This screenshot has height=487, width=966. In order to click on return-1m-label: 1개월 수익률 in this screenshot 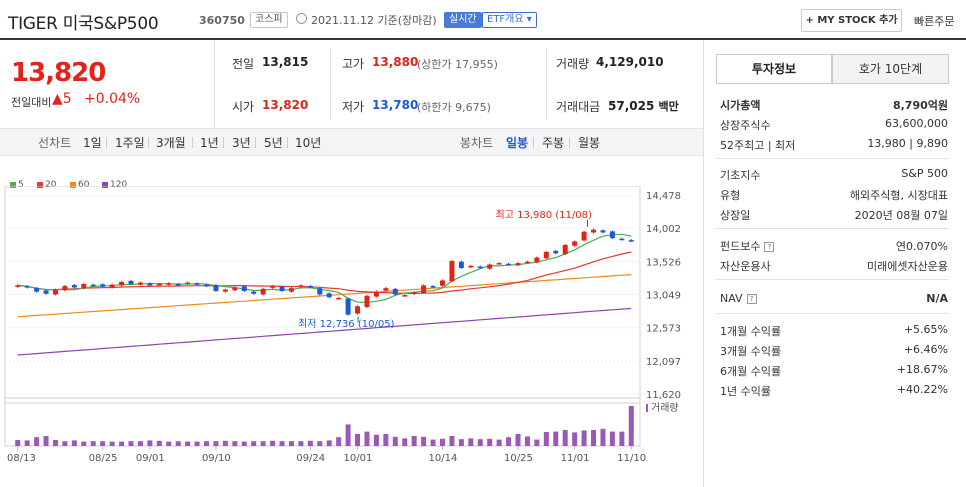, I will do `click(751, 331)`.